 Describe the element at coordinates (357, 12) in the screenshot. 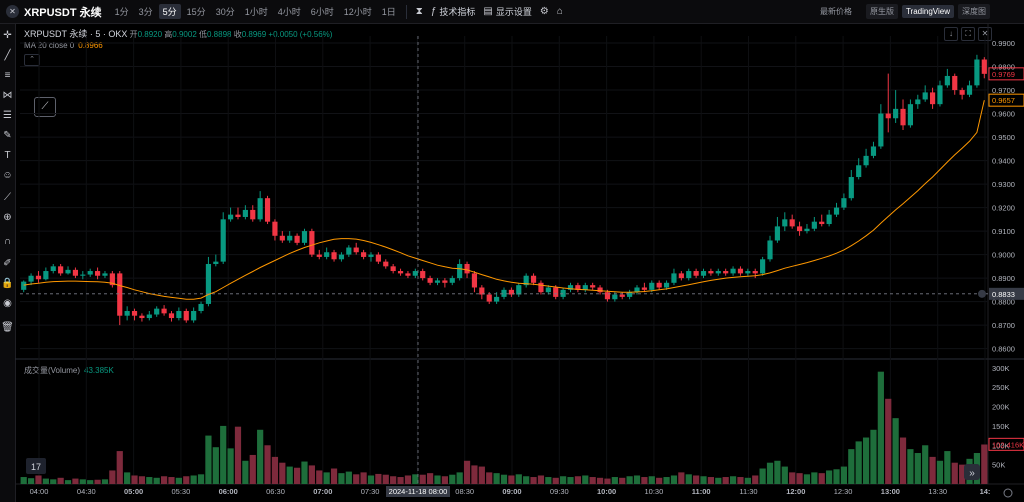

I see `interval-tab: 12小时` at that location.